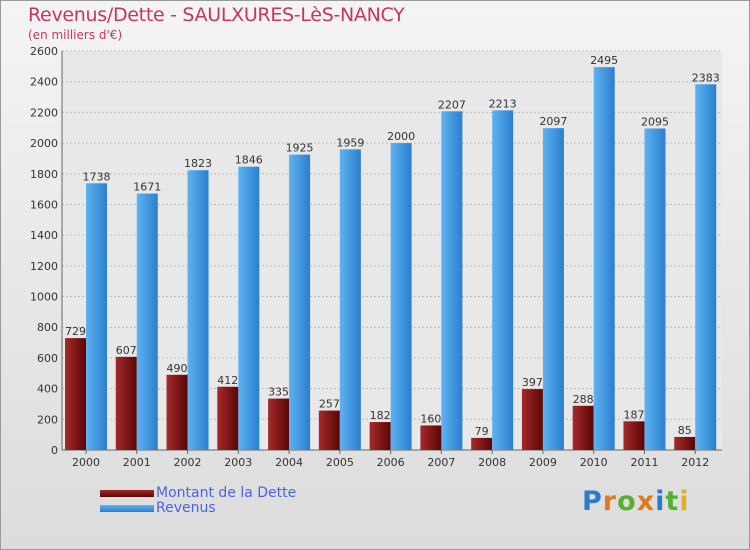  Describe the element at coordinates (644, 462) in the screenshot. I see `x-tick-label: 2011` at that location.